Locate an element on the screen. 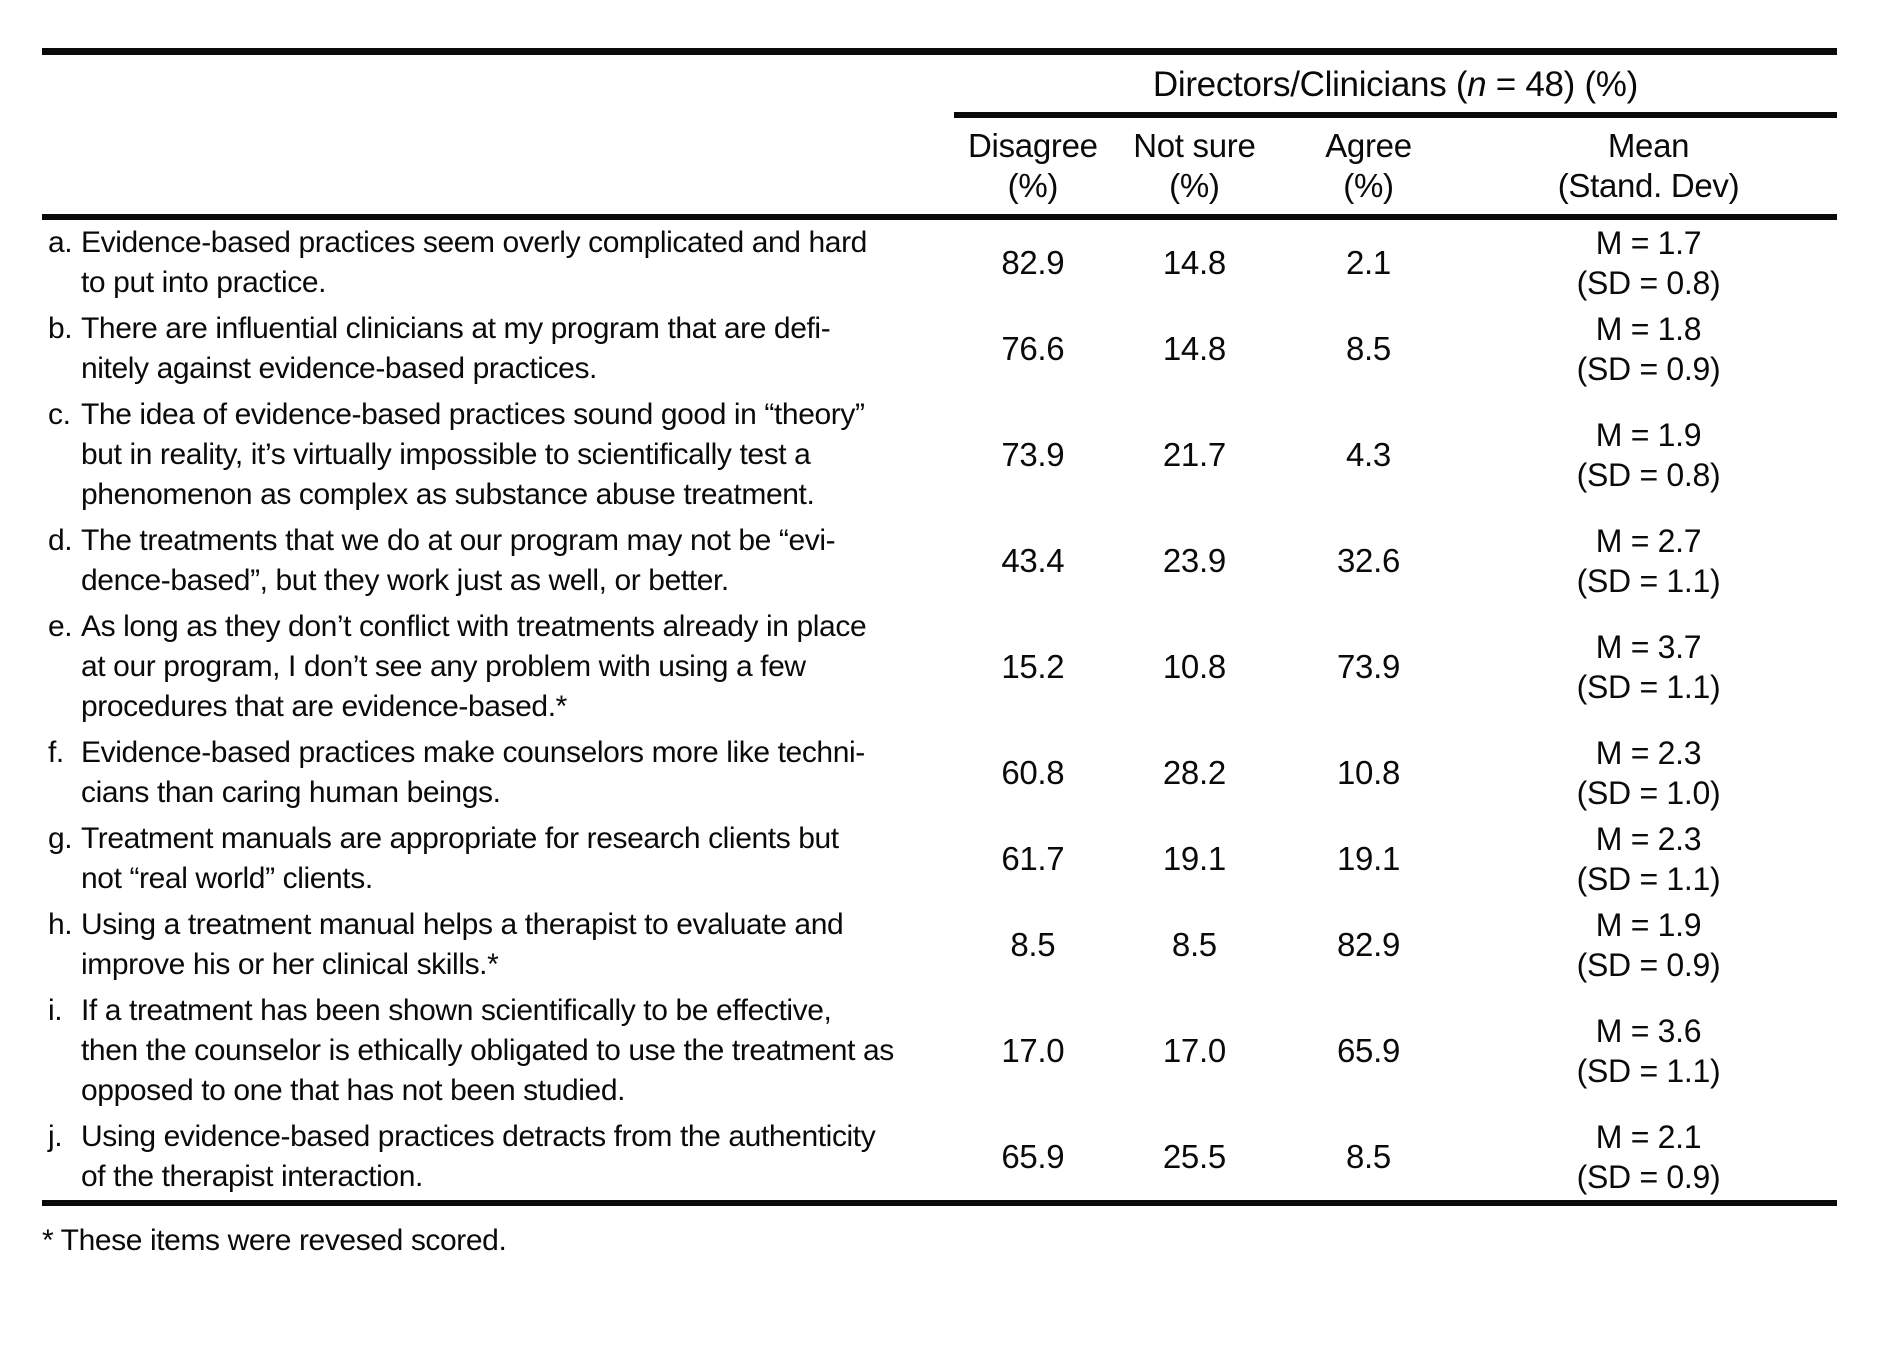 The width and height of the screenshot is (1892, 1352). group-header-n-italic: n is located at coordinates (1477, 84).